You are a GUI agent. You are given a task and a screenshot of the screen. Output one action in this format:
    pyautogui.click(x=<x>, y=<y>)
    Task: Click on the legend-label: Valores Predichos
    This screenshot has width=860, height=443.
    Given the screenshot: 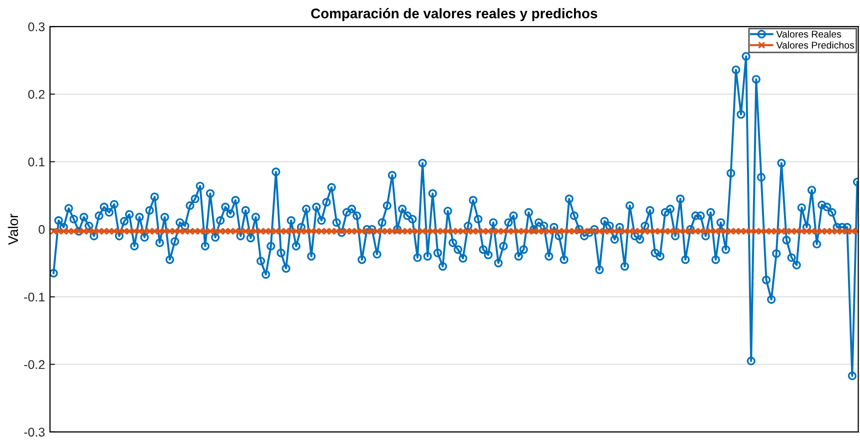 What is the action you would take?
    pyautogui.click(x=815, y=45)
    